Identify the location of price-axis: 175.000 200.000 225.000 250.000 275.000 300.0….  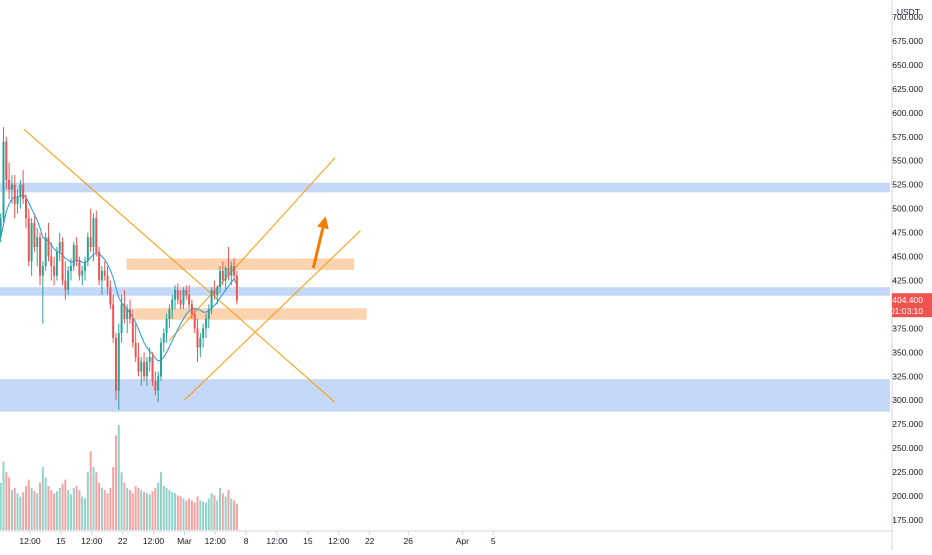
(911, 275).